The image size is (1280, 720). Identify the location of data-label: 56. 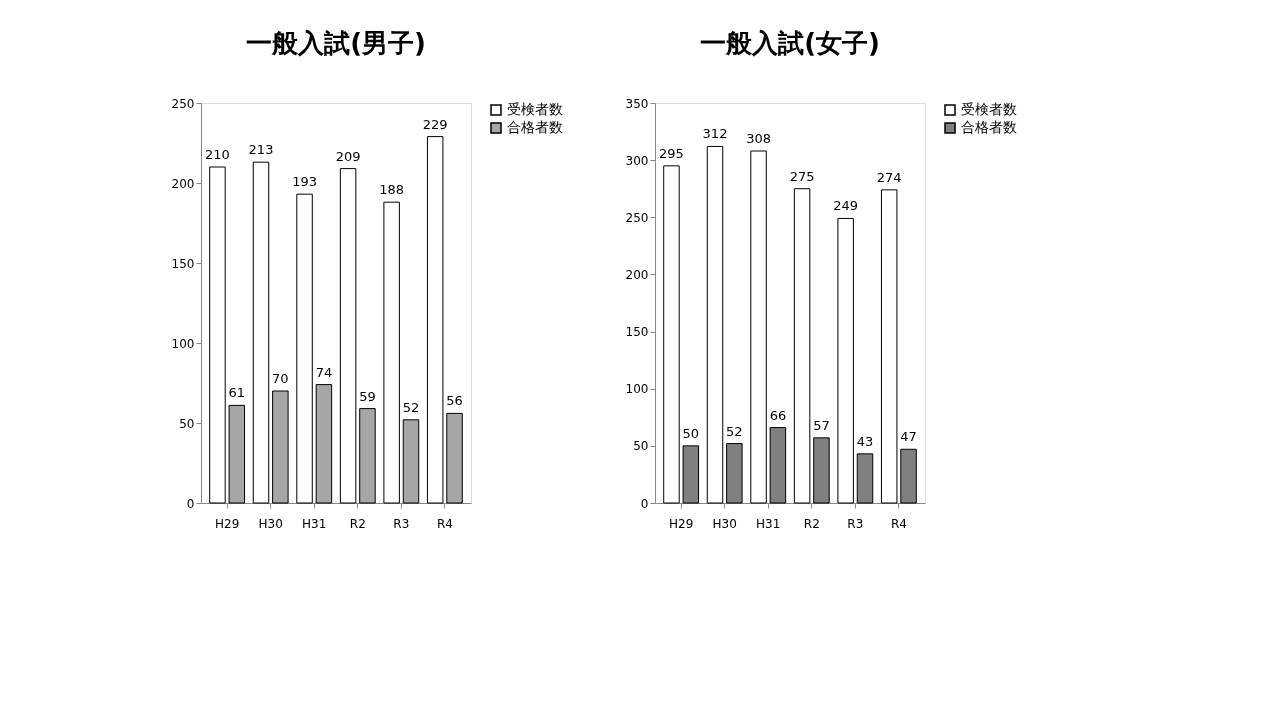
(454, 401).